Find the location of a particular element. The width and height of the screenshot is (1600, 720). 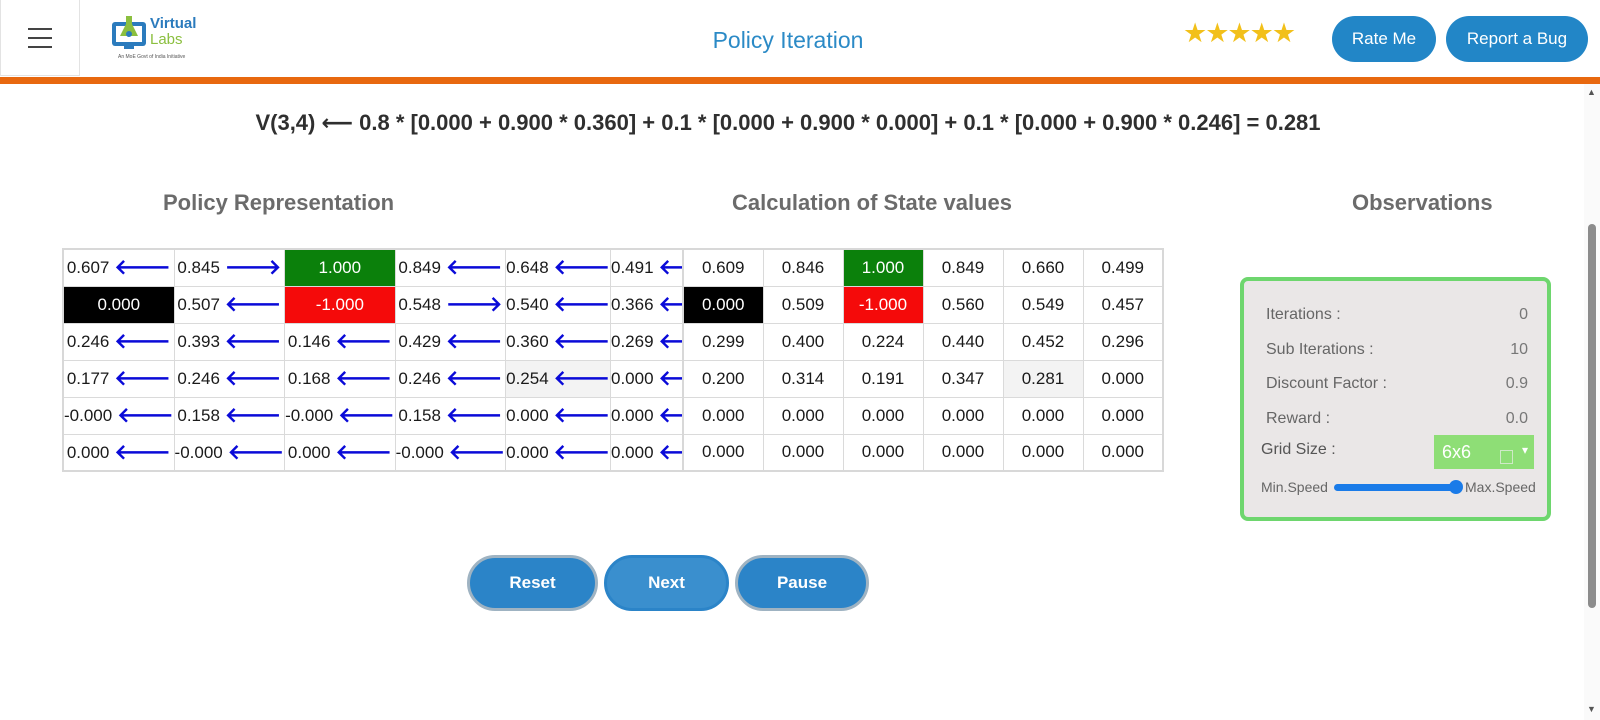

state-cell: 1.000 is located at coordinates (883, 267).